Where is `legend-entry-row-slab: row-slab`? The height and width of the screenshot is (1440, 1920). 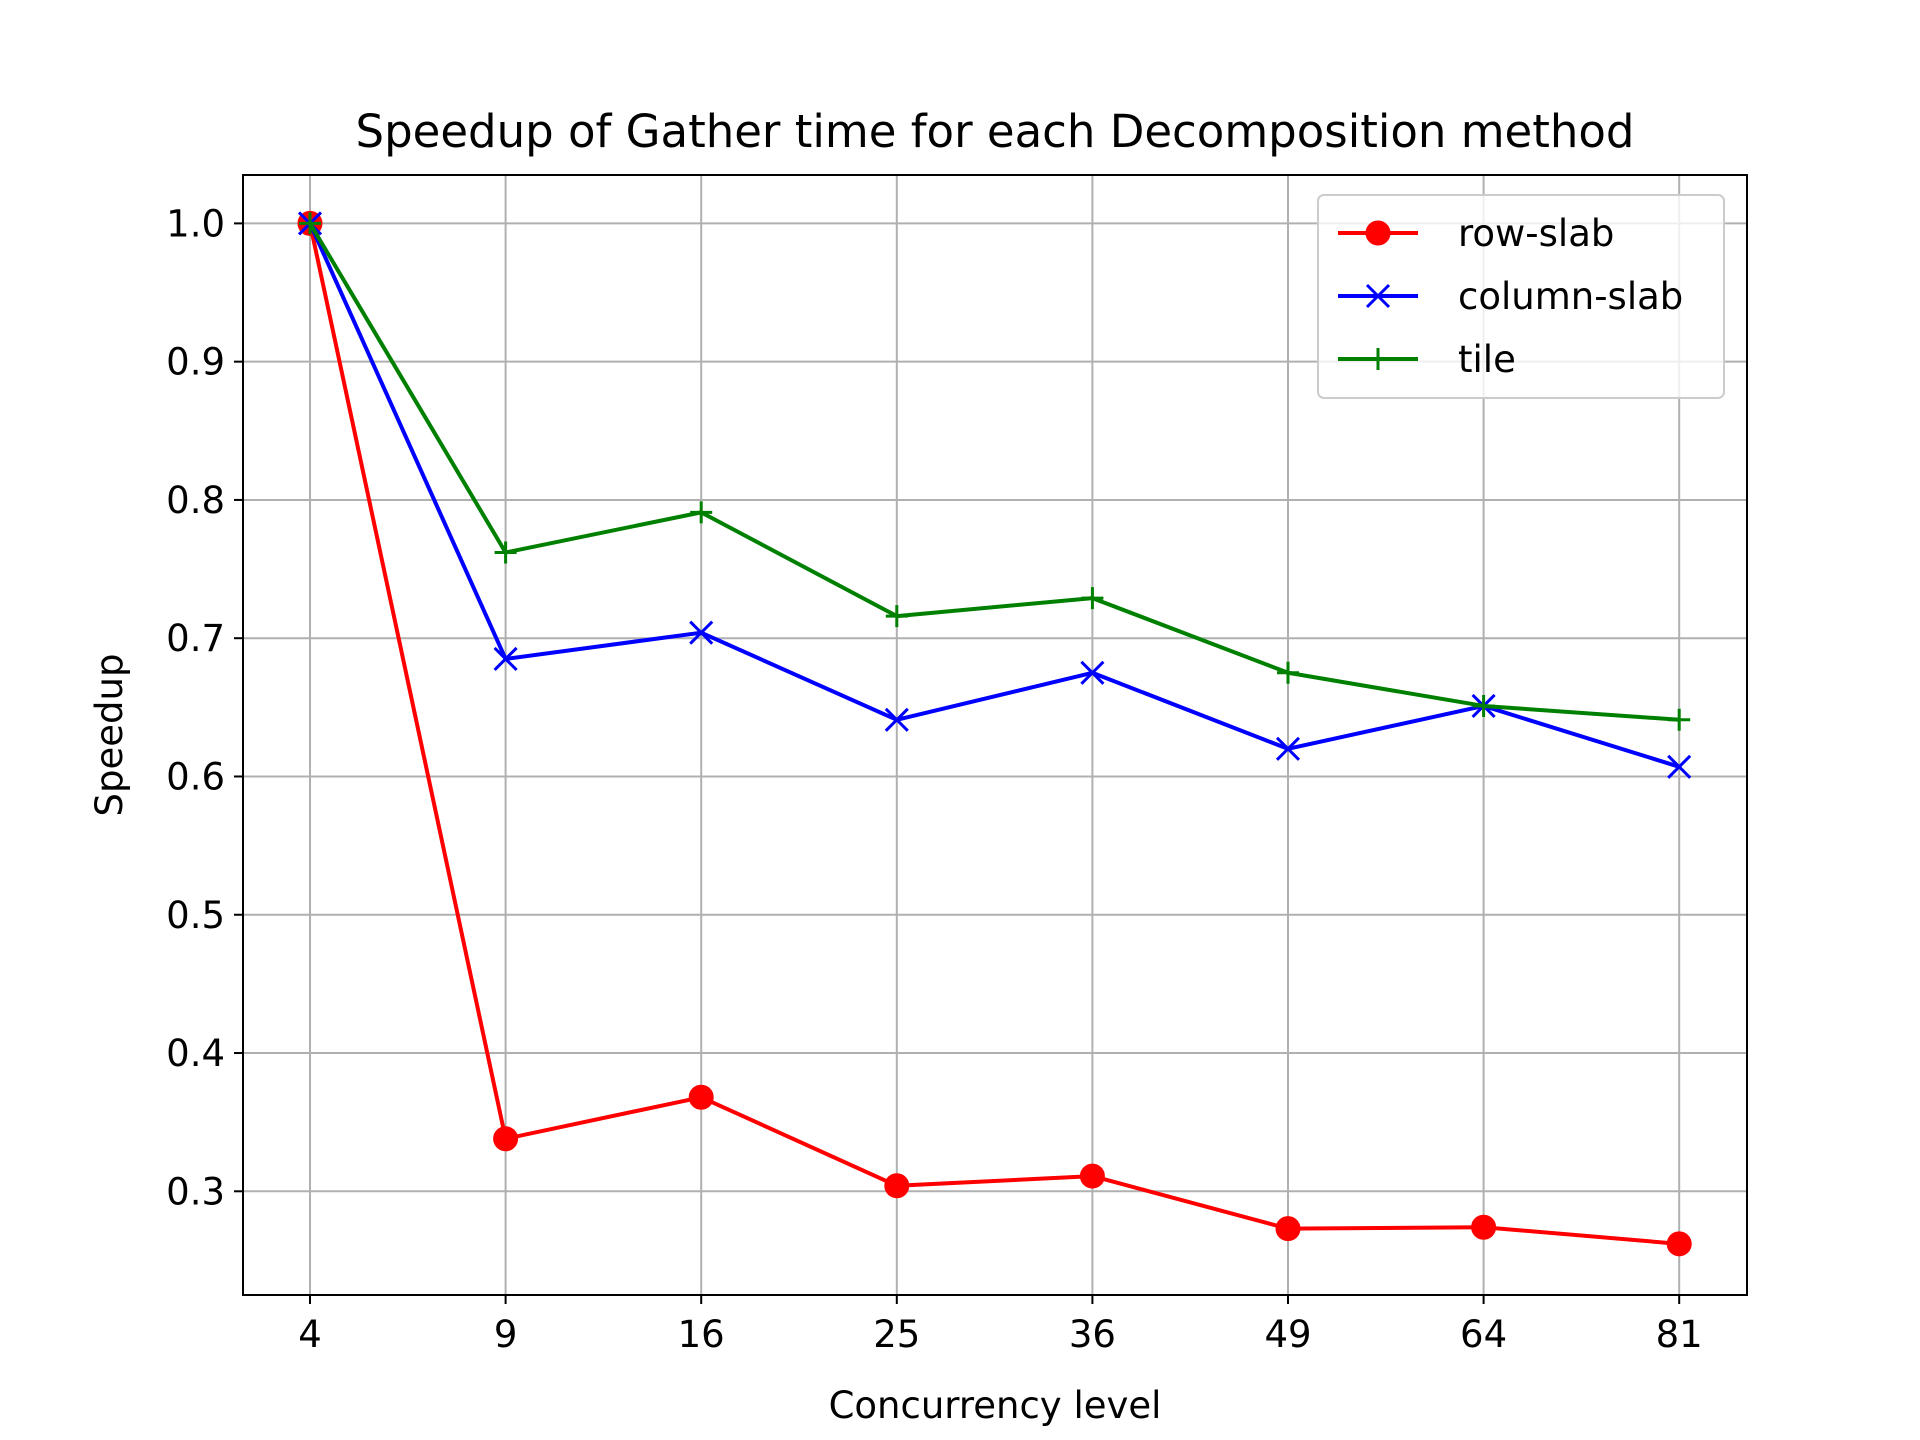
legend-entry-row-slab: row-slab is located at coordinates (1476, 233).